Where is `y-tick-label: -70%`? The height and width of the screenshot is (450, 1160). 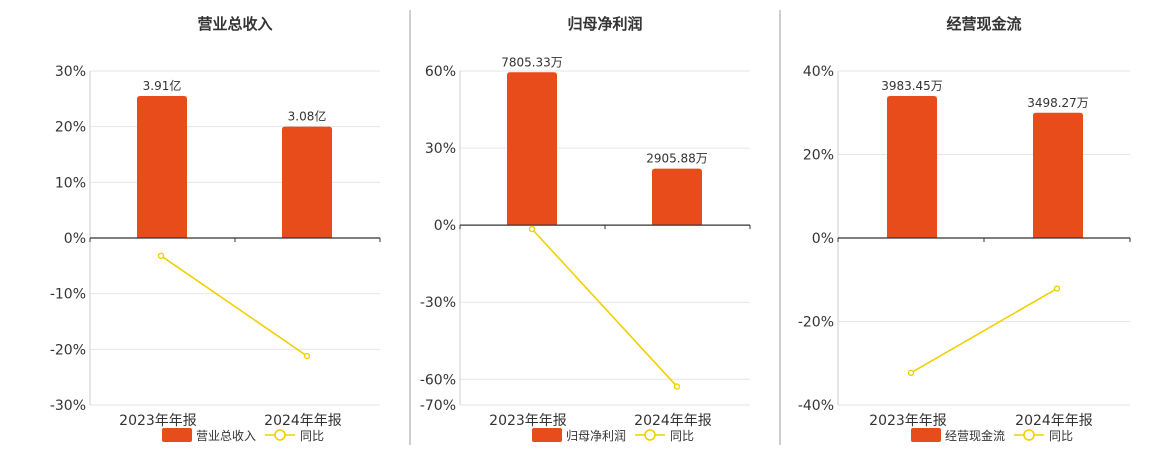
y-tick-label: -70% is located at coordinates (438, 406).